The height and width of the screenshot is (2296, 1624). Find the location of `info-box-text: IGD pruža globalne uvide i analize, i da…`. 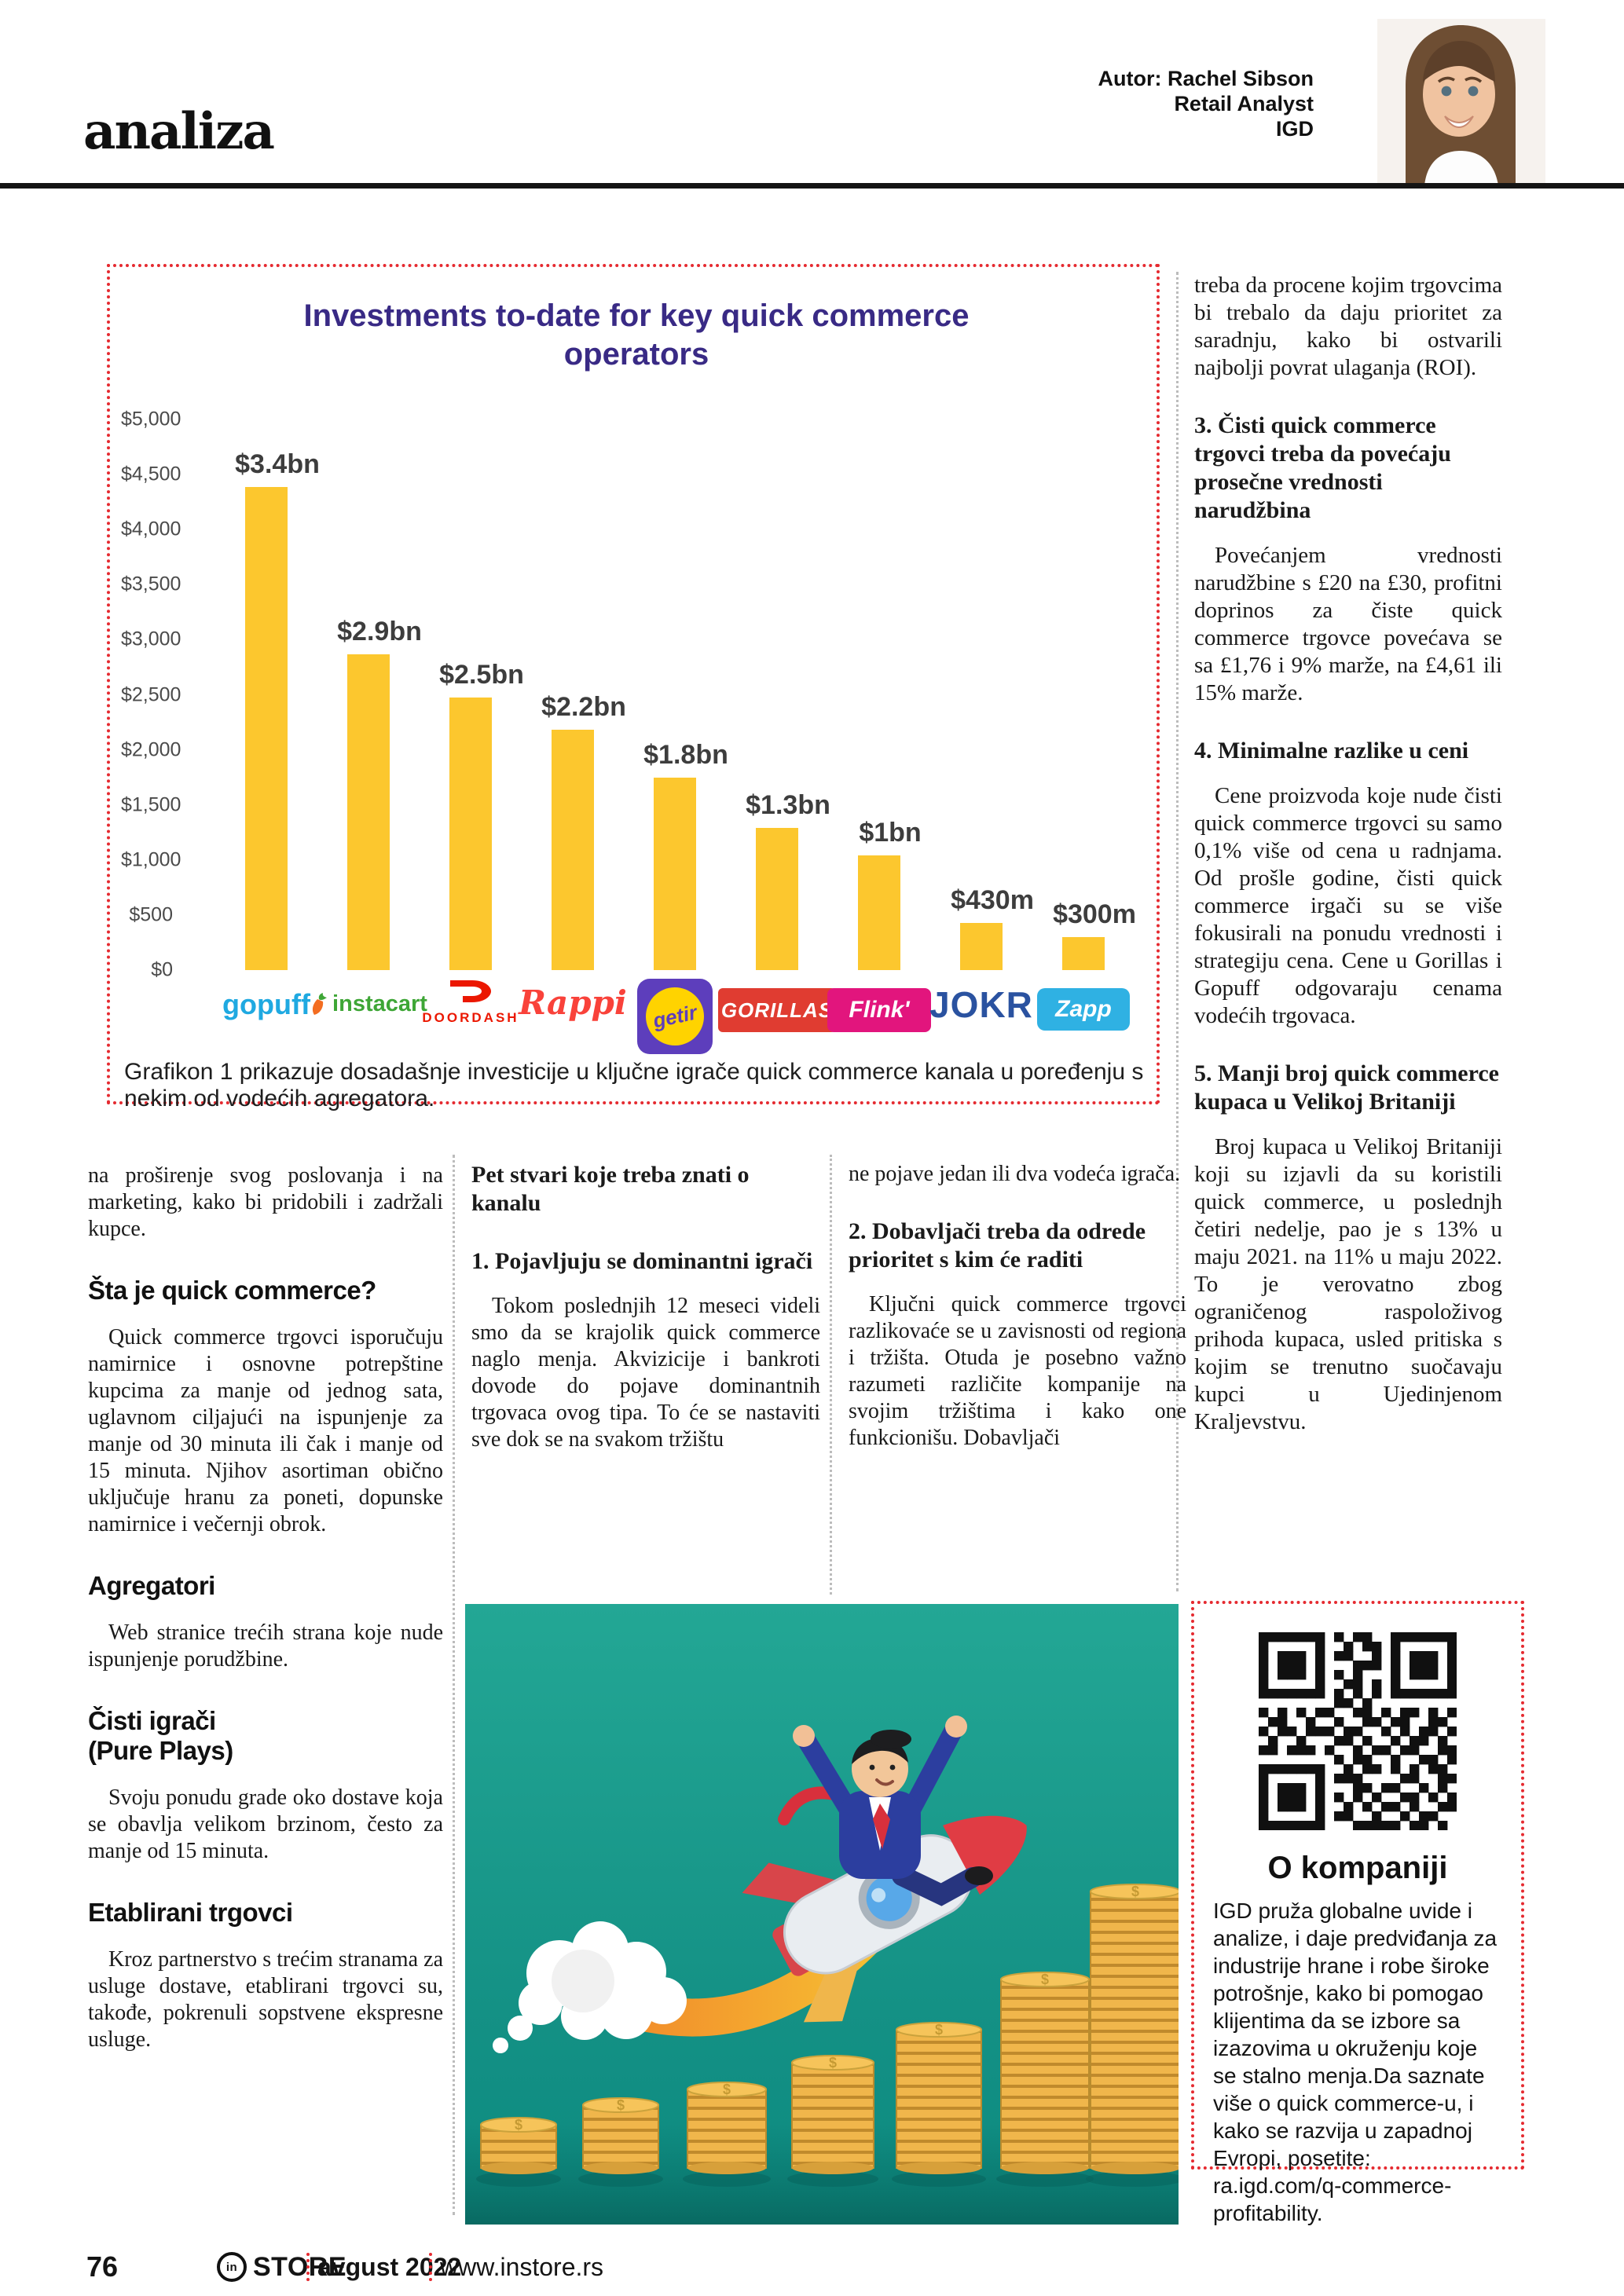

info-box-text: IGD pruža globalne uvide i analize, i da… is located at coordinates (1355, 2062).